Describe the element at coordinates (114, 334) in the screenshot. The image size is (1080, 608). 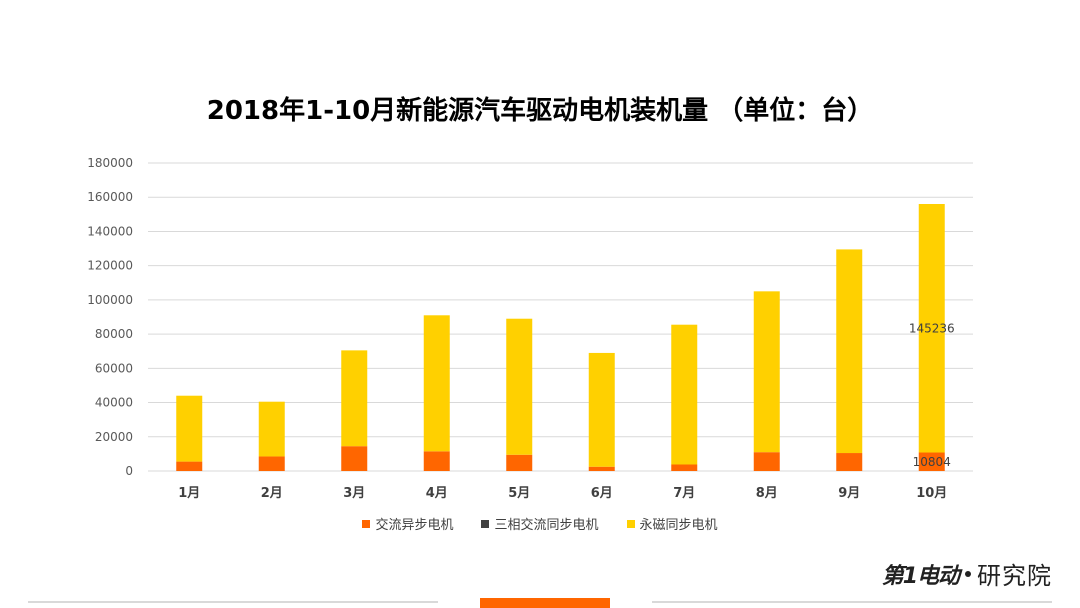
I see `y-tick-label-4: 80000` at that location.